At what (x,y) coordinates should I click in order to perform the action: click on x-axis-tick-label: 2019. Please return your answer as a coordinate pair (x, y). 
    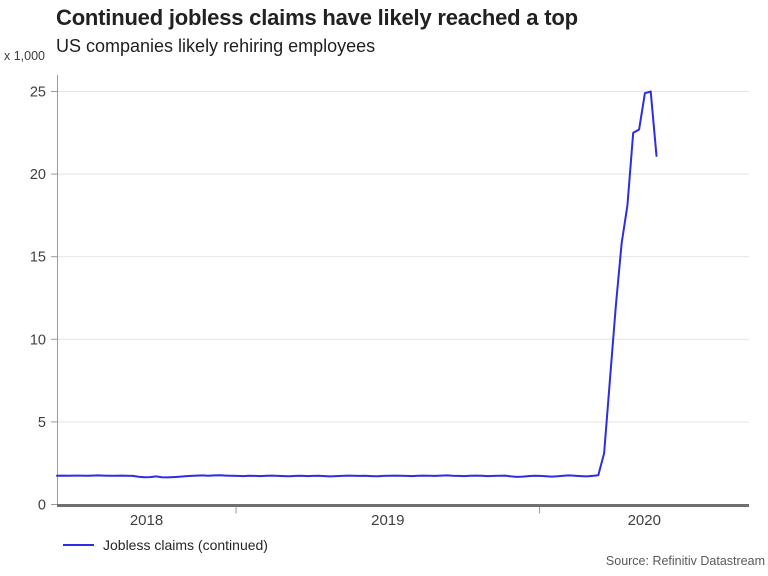
    Looking at the image, I should click on (387, 520).